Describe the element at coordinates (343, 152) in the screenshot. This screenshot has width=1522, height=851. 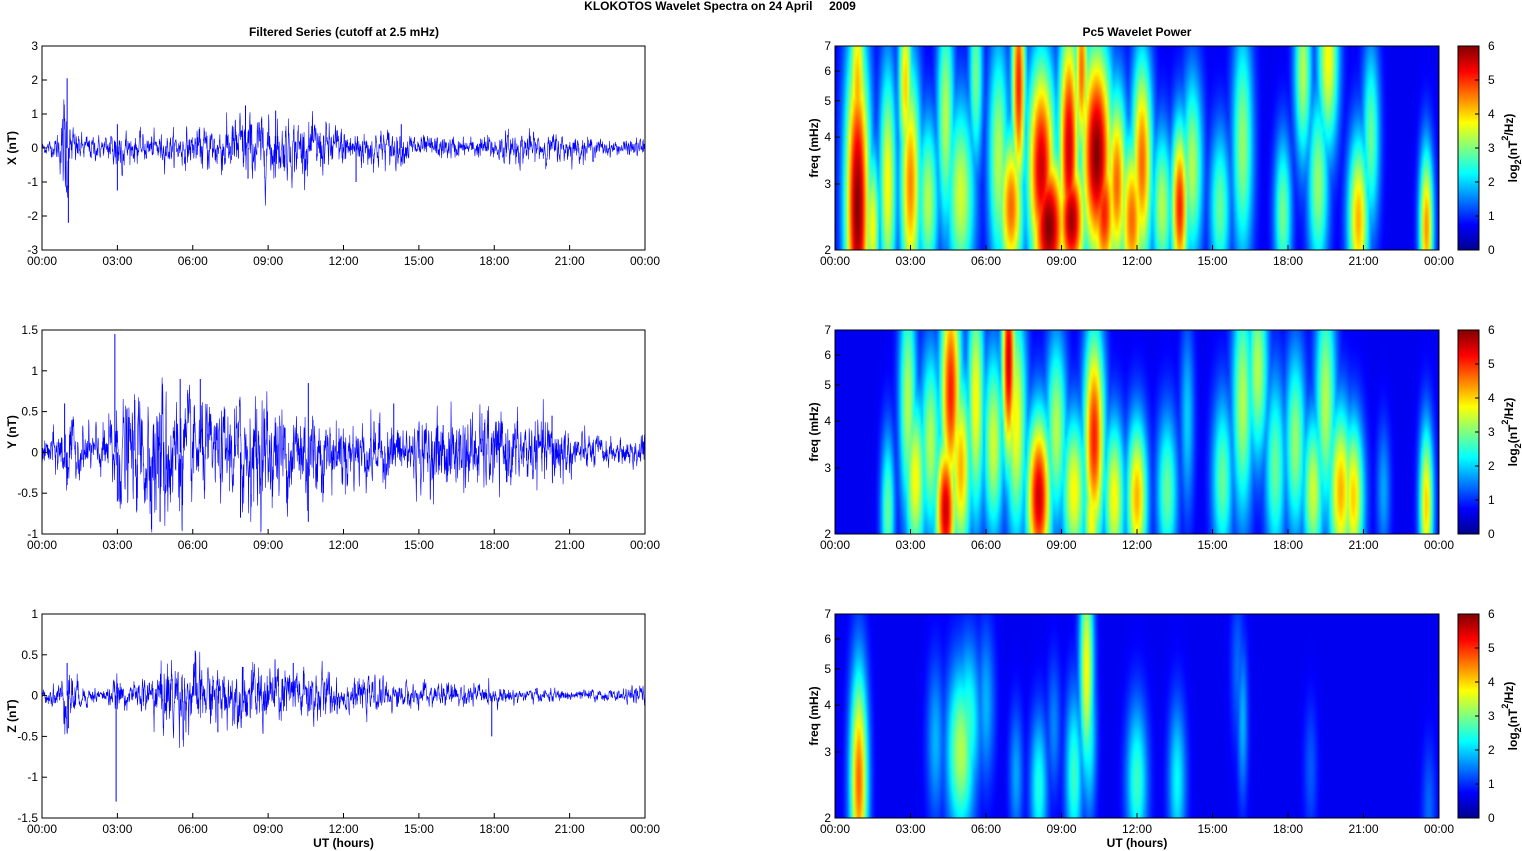
I see `series-line` at that location.